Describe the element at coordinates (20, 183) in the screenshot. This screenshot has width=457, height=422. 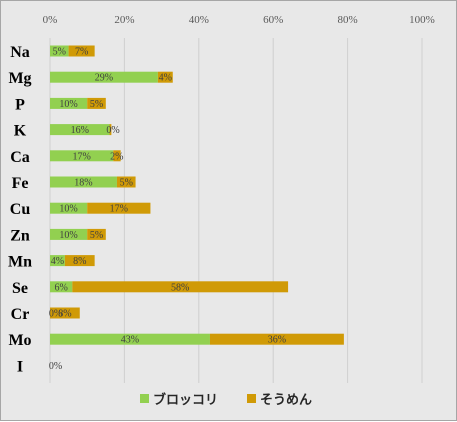
I see `category-label: Fe` at that location.